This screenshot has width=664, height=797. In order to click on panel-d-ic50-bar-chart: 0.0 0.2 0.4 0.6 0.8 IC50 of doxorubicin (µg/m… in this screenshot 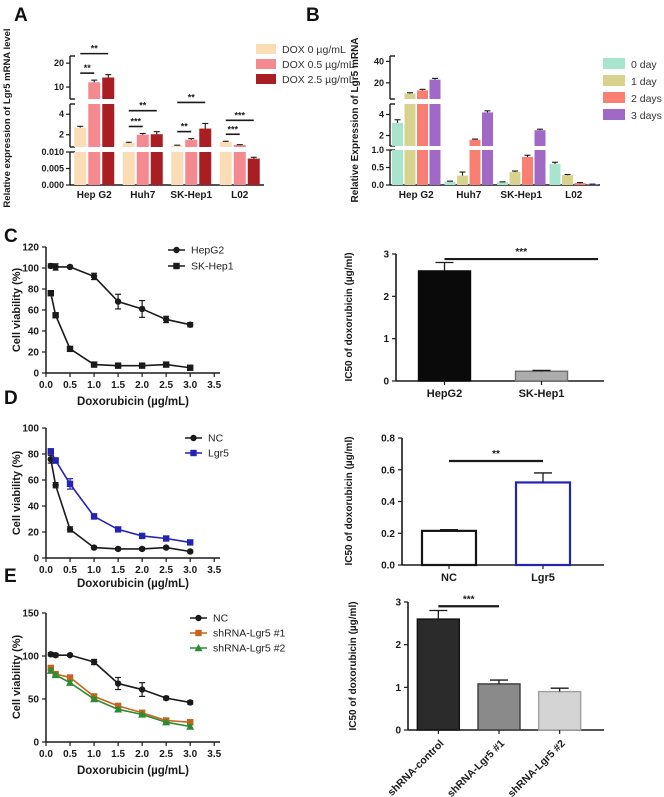, I will do `click(500, 503)`.